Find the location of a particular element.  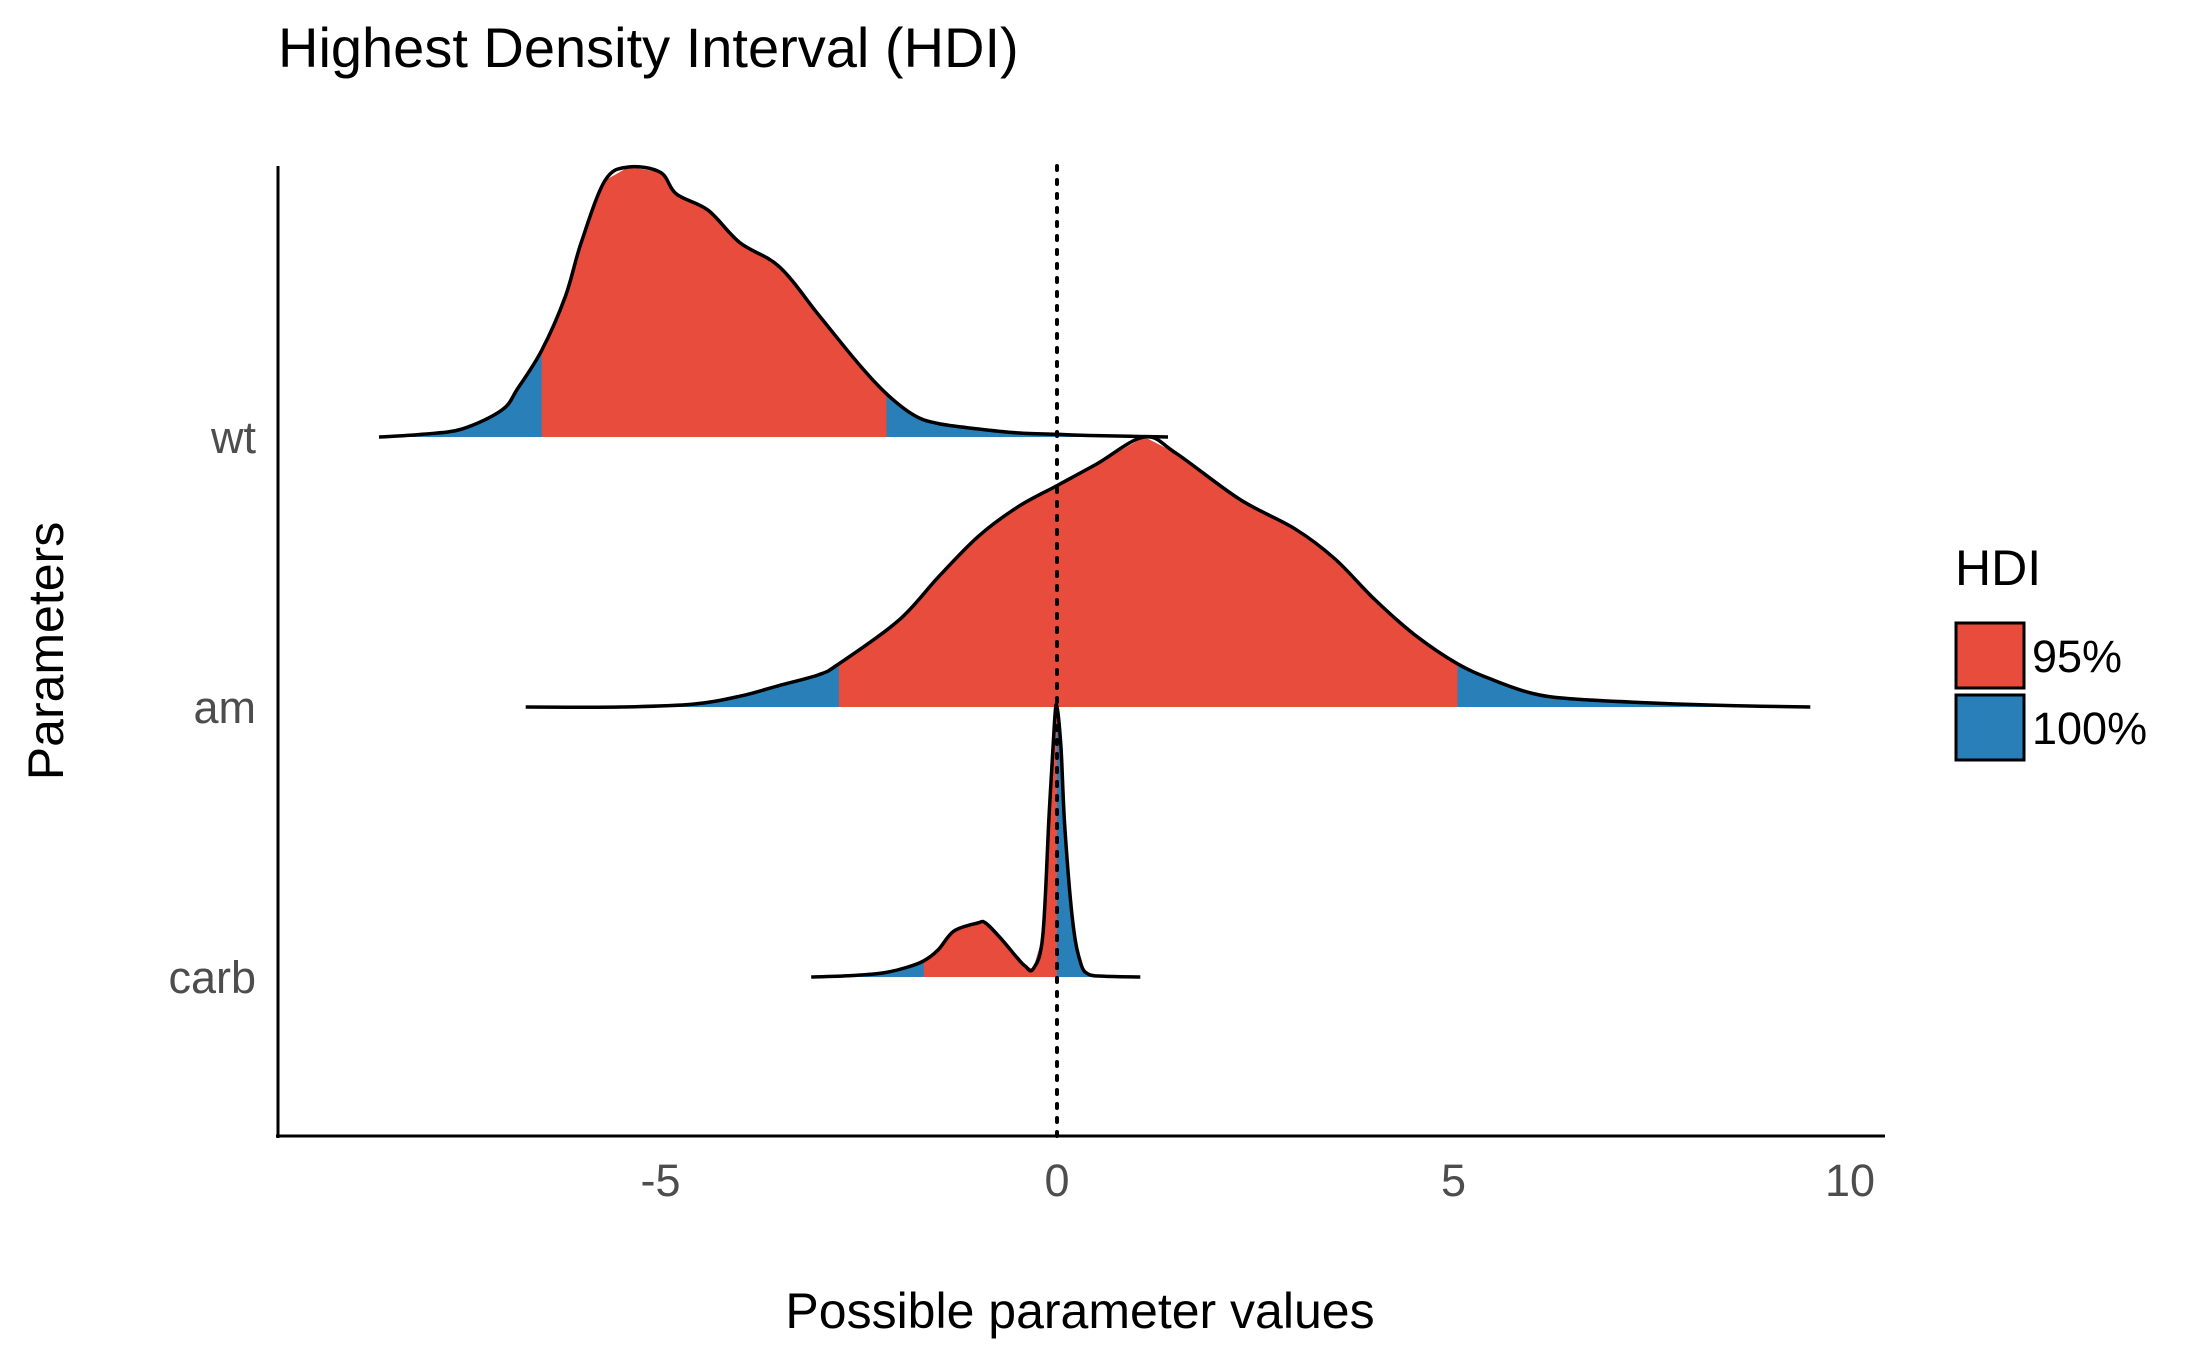

x-tick-label: 10 is located at coordinates (1850, 1180).